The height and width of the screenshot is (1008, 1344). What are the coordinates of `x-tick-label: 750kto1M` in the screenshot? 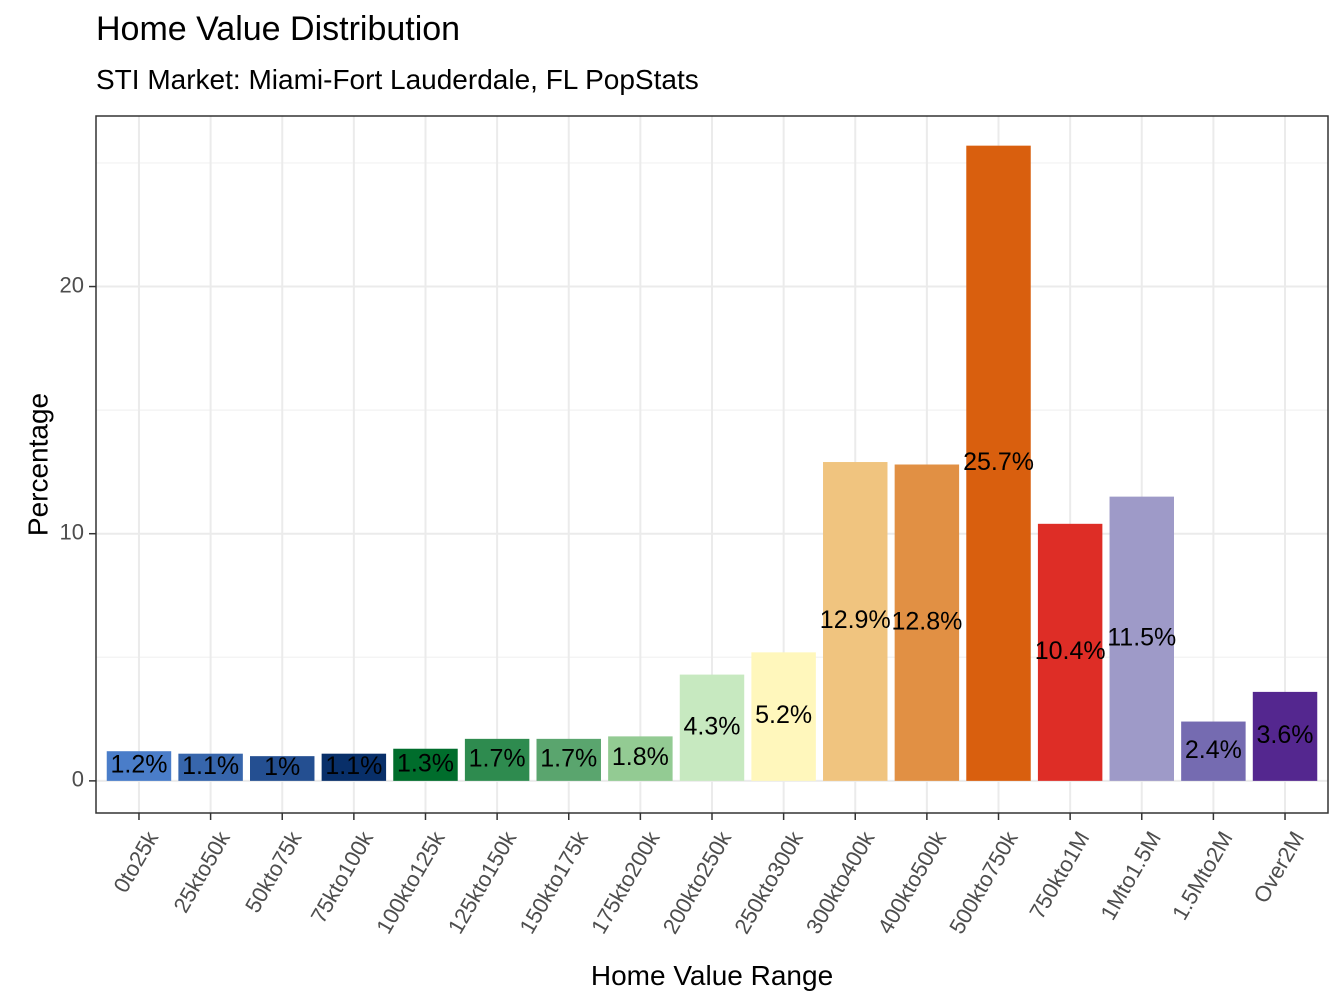 It's located at (1059, 875).